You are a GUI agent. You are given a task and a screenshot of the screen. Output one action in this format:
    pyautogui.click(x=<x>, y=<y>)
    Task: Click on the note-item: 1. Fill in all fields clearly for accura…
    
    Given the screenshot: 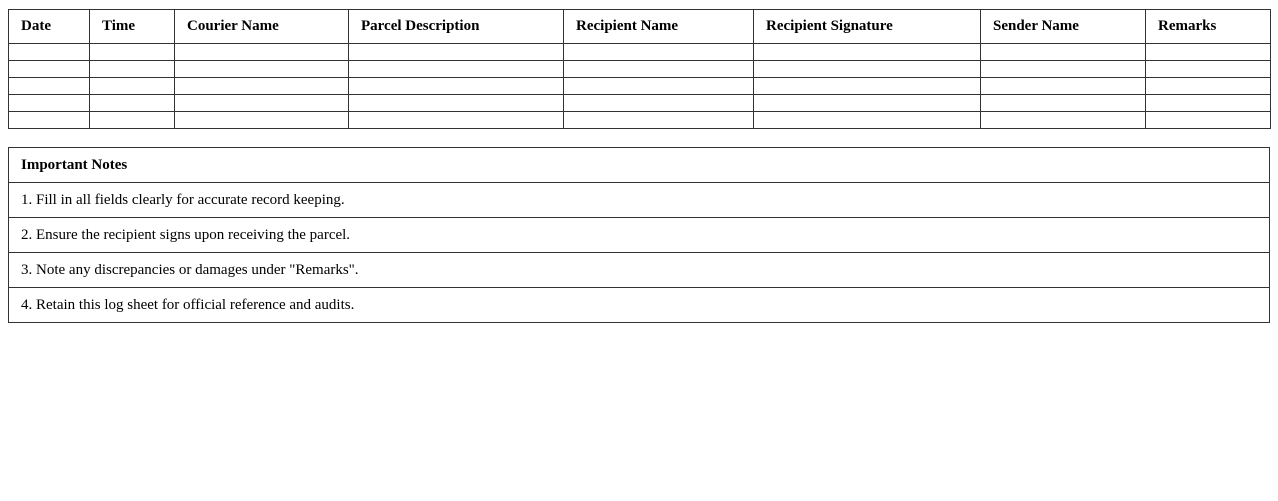 What is the action you would take?
    pyautogui.click(x=639, y=200)
    